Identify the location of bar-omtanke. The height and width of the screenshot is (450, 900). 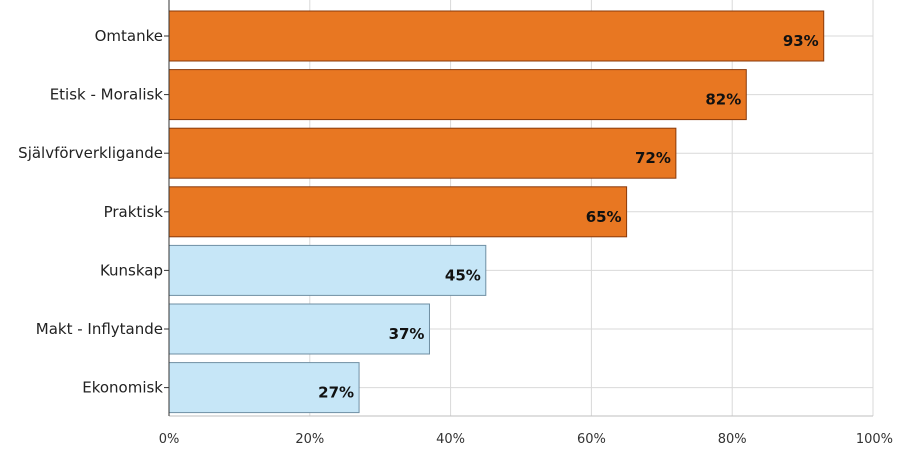
(496, 36).